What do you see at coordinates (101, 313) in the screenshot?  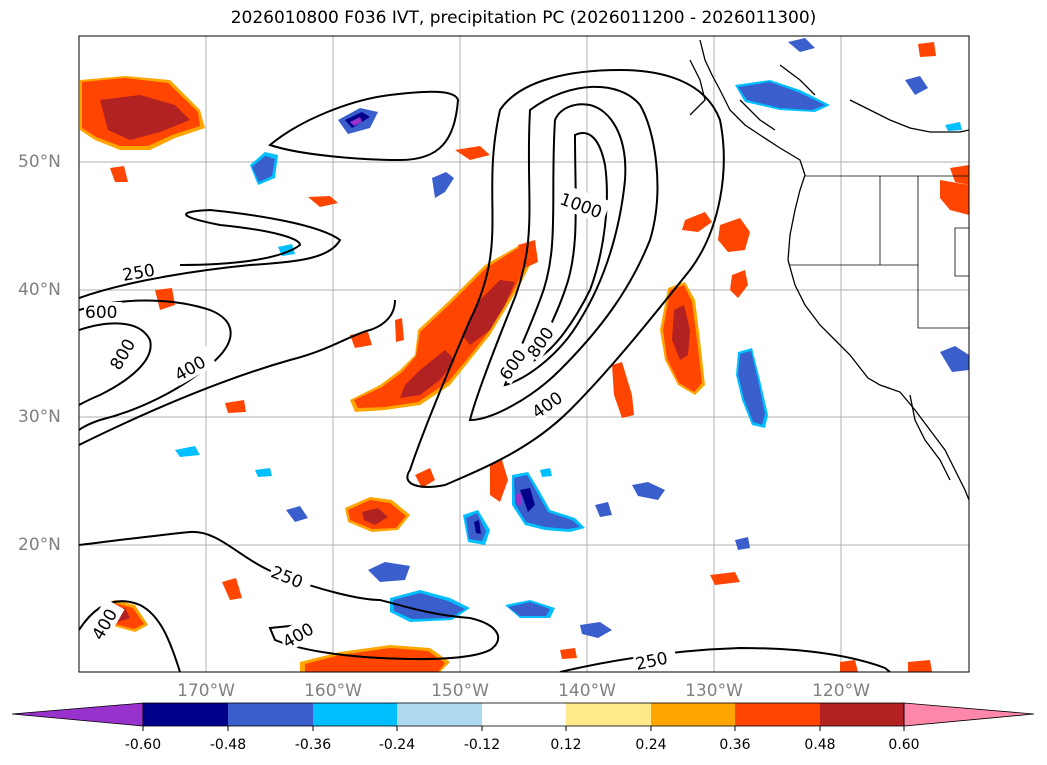 I see `contour-label: 600` at bounding box center [101, 313].